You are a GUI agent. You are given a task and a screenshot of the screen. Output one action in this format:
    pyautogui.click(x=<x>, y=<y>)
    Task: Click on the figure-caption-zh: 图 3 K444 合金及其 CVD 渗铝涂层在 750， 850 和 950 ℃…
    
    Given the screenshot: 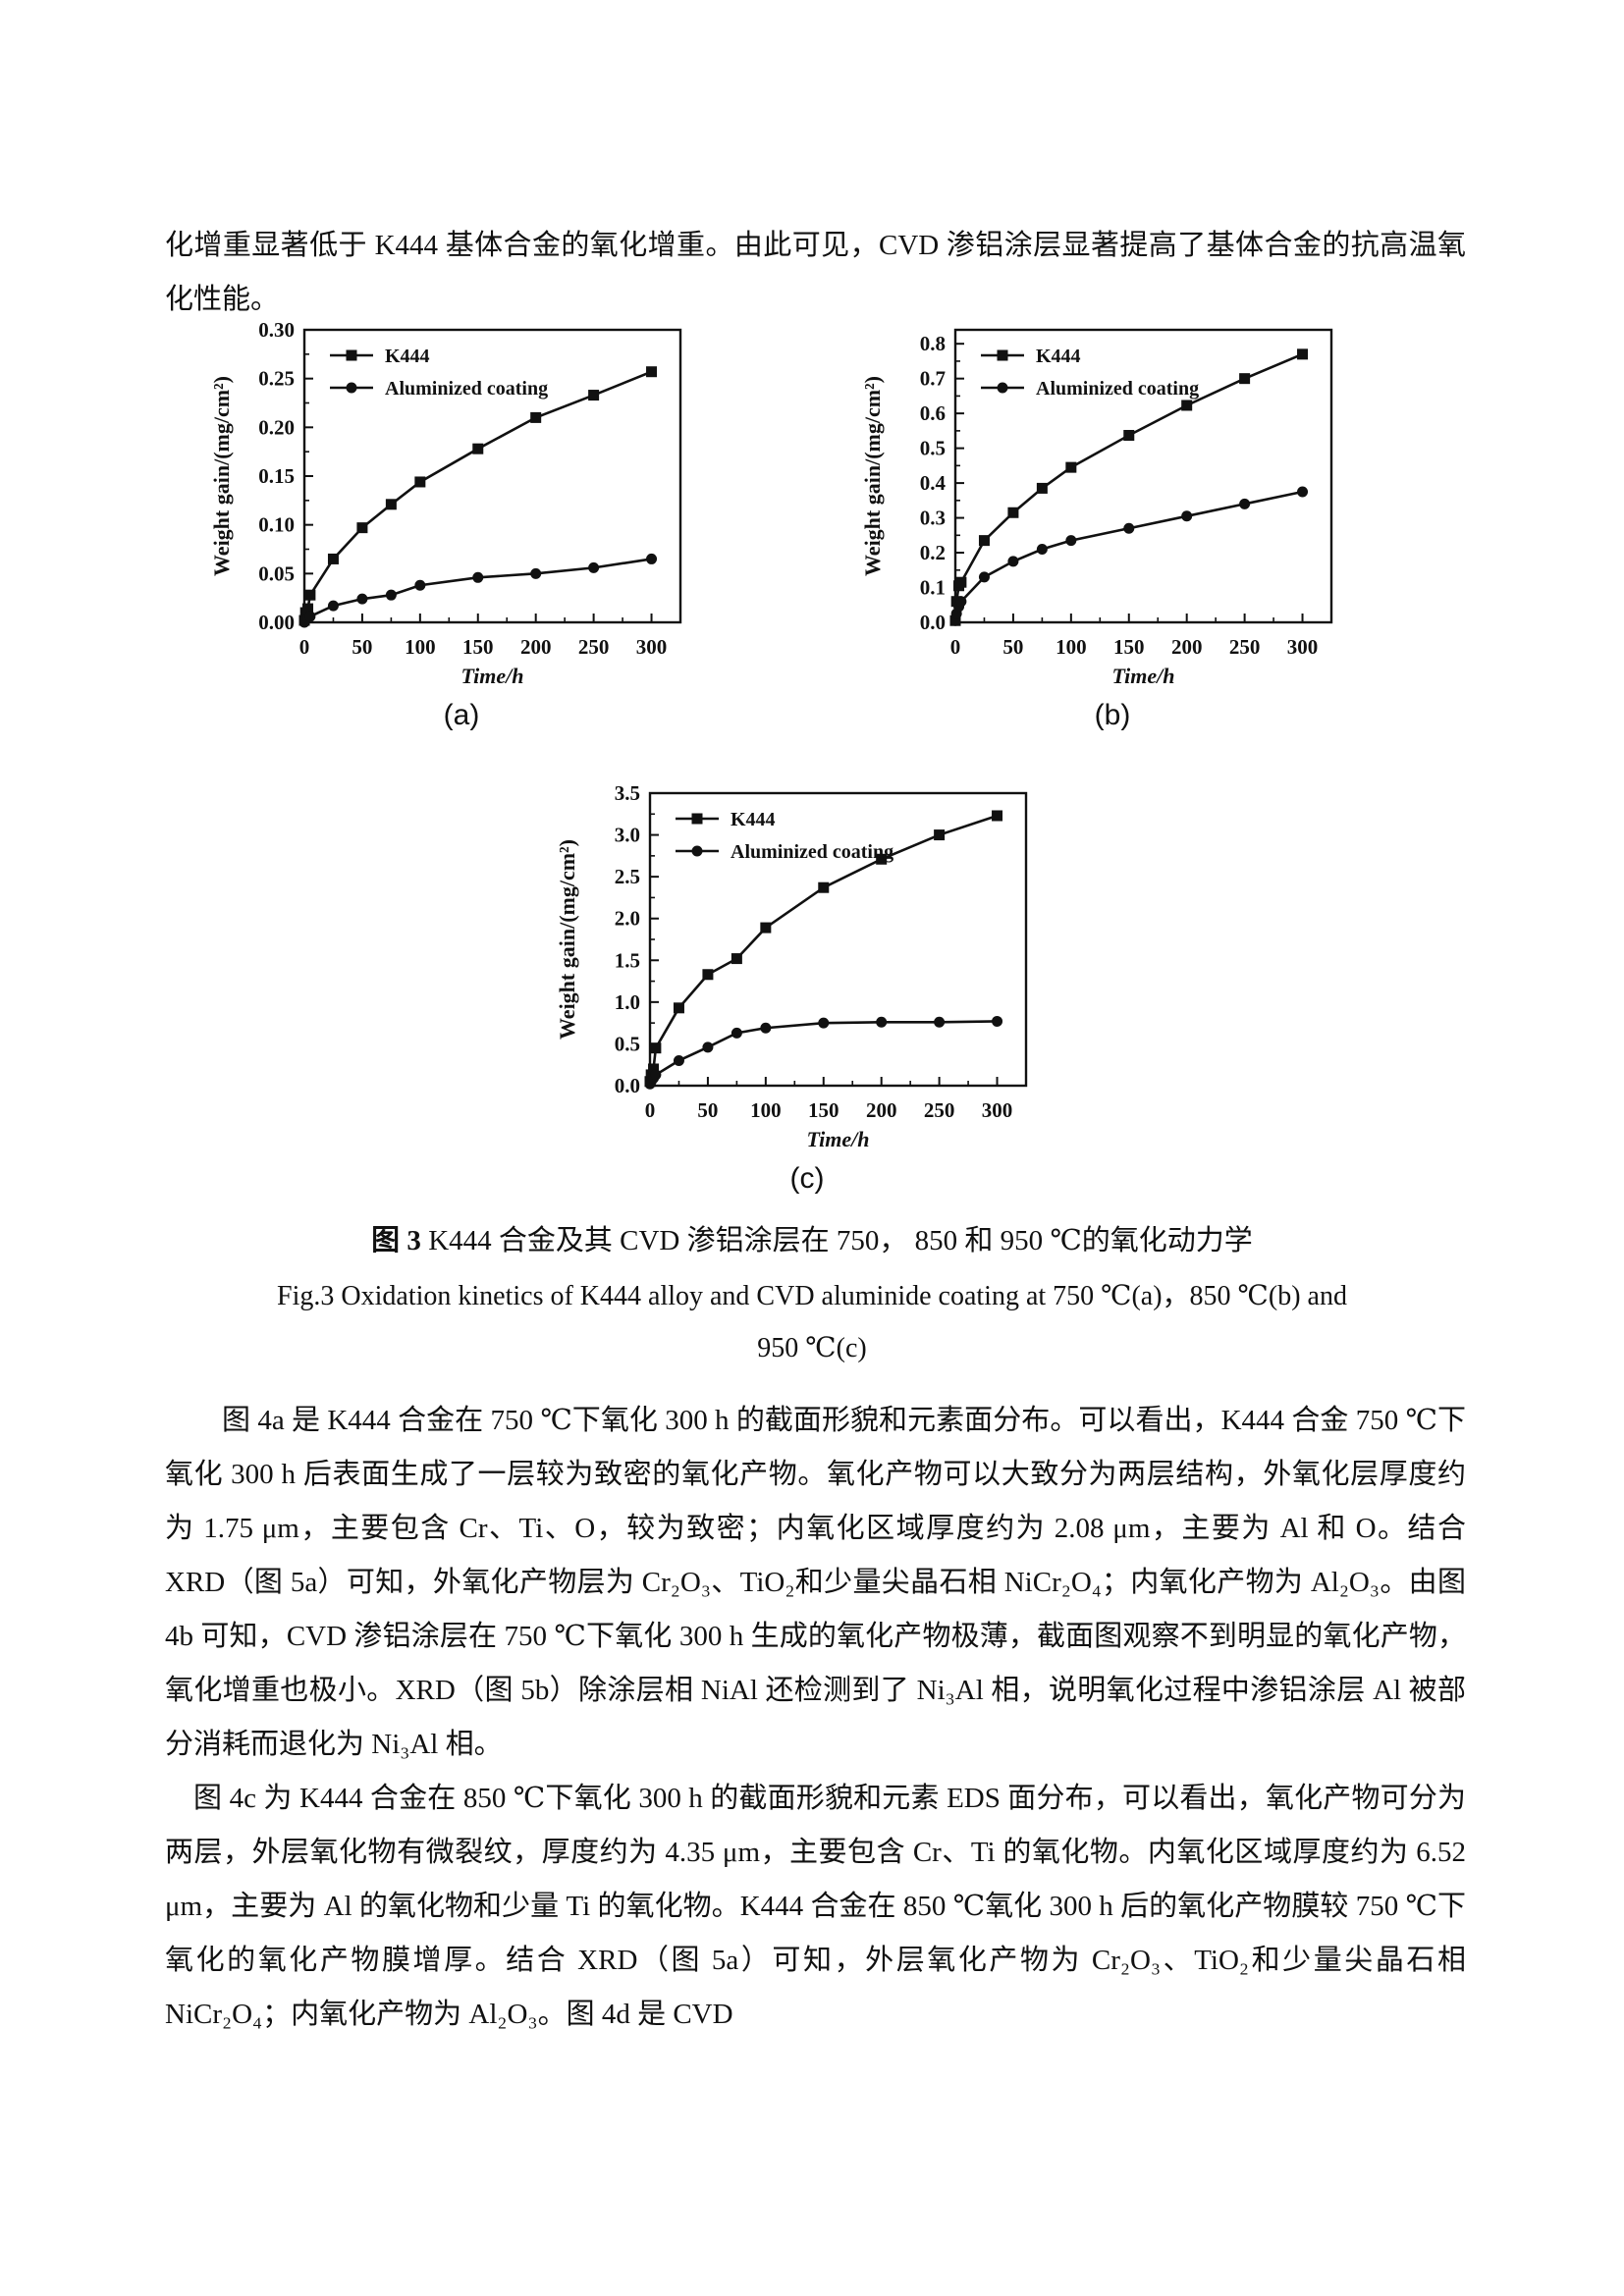 What is the action you would take?
    pyautogui.click(x=812, y=1237)
    